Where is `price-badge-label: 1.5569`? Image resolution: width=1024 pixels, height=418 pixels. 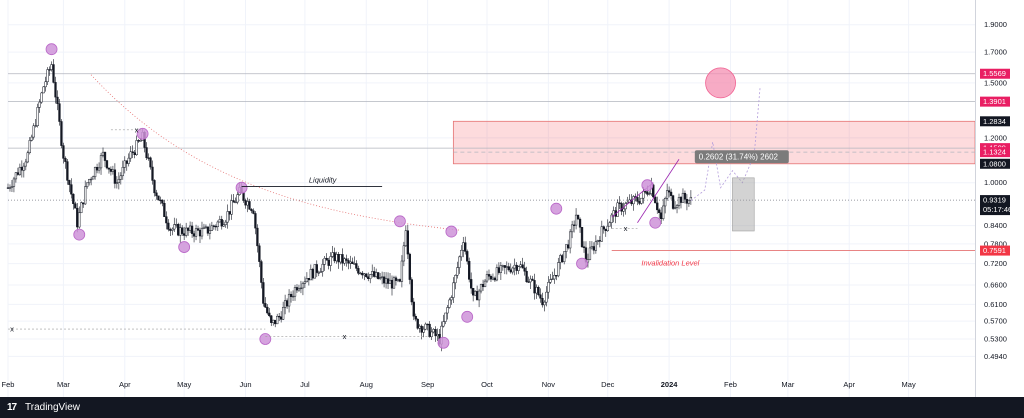
price-badge-label: 1.5569 is located at coordinates (994, 73).